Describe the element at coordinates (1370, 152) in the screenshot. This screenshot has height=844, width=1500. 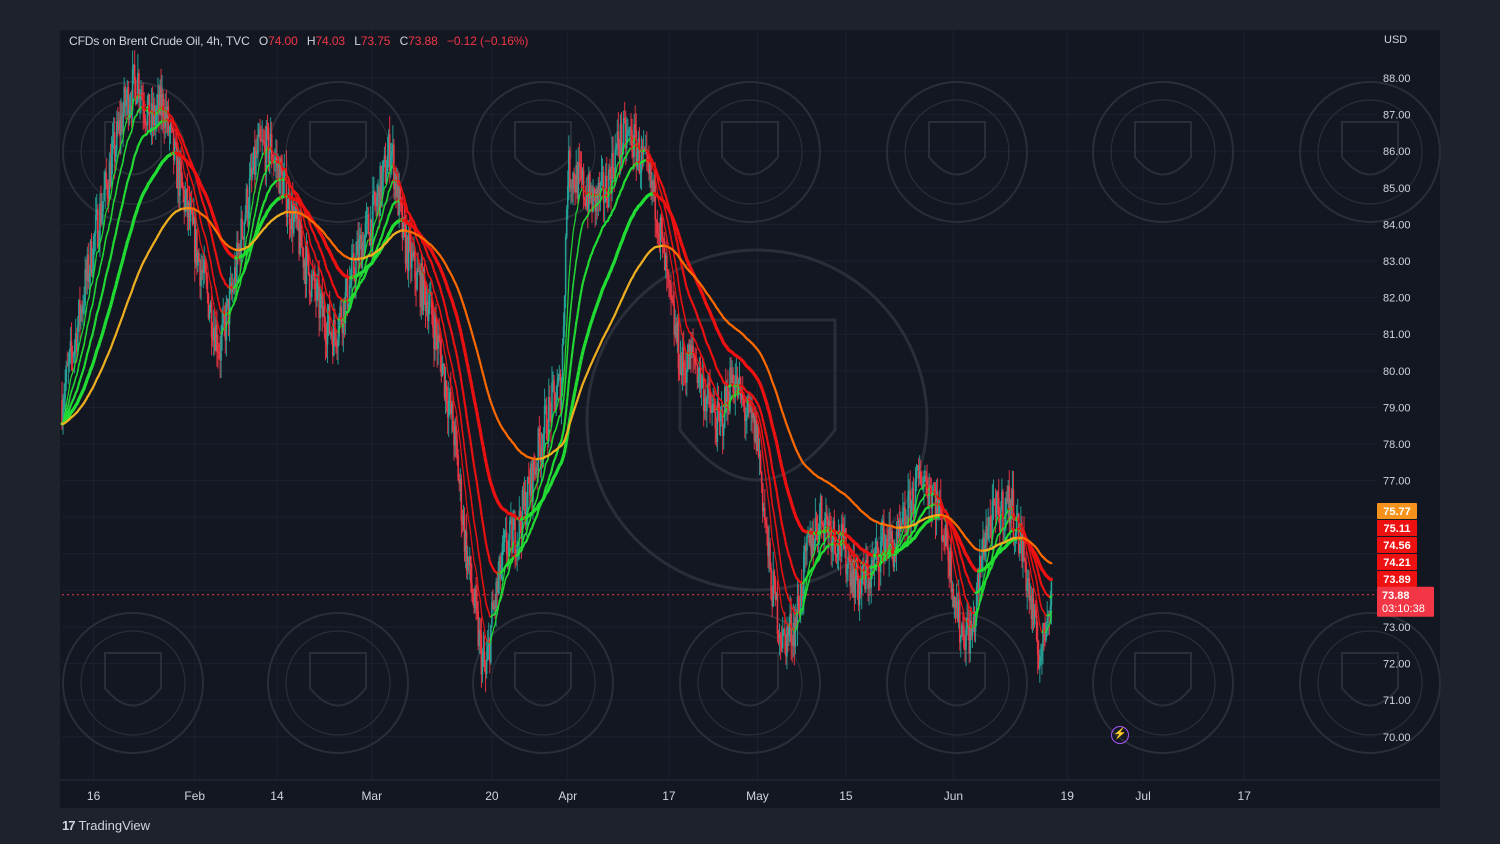
I see `watermark-seal` at that location.